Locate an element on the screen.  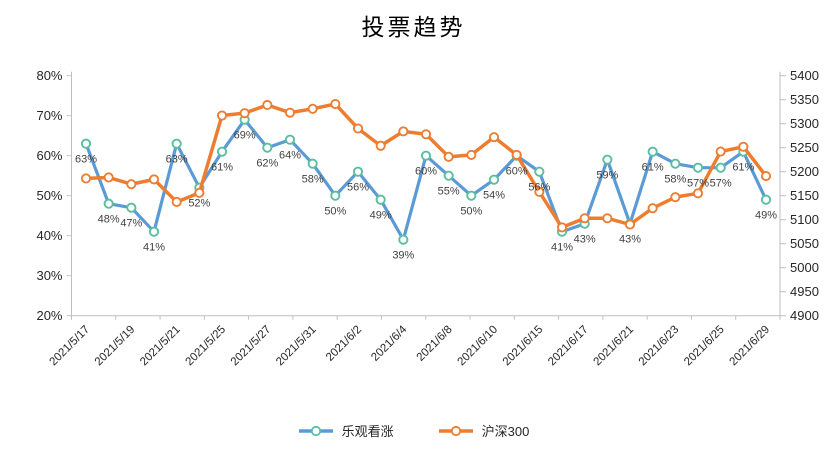
optimistic-data-label: 41% is located at coordinates (562, 248).